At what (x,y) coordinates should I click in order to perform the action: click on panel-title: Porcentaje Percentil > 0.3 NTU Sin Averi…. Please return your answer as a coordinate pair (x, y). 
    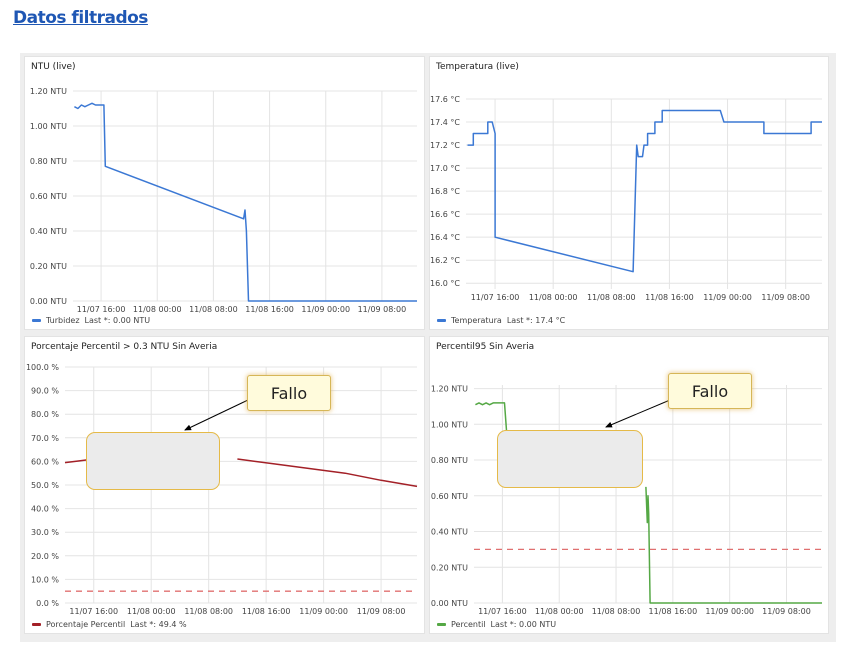
    Looking at the image, I should click on (124, 347).